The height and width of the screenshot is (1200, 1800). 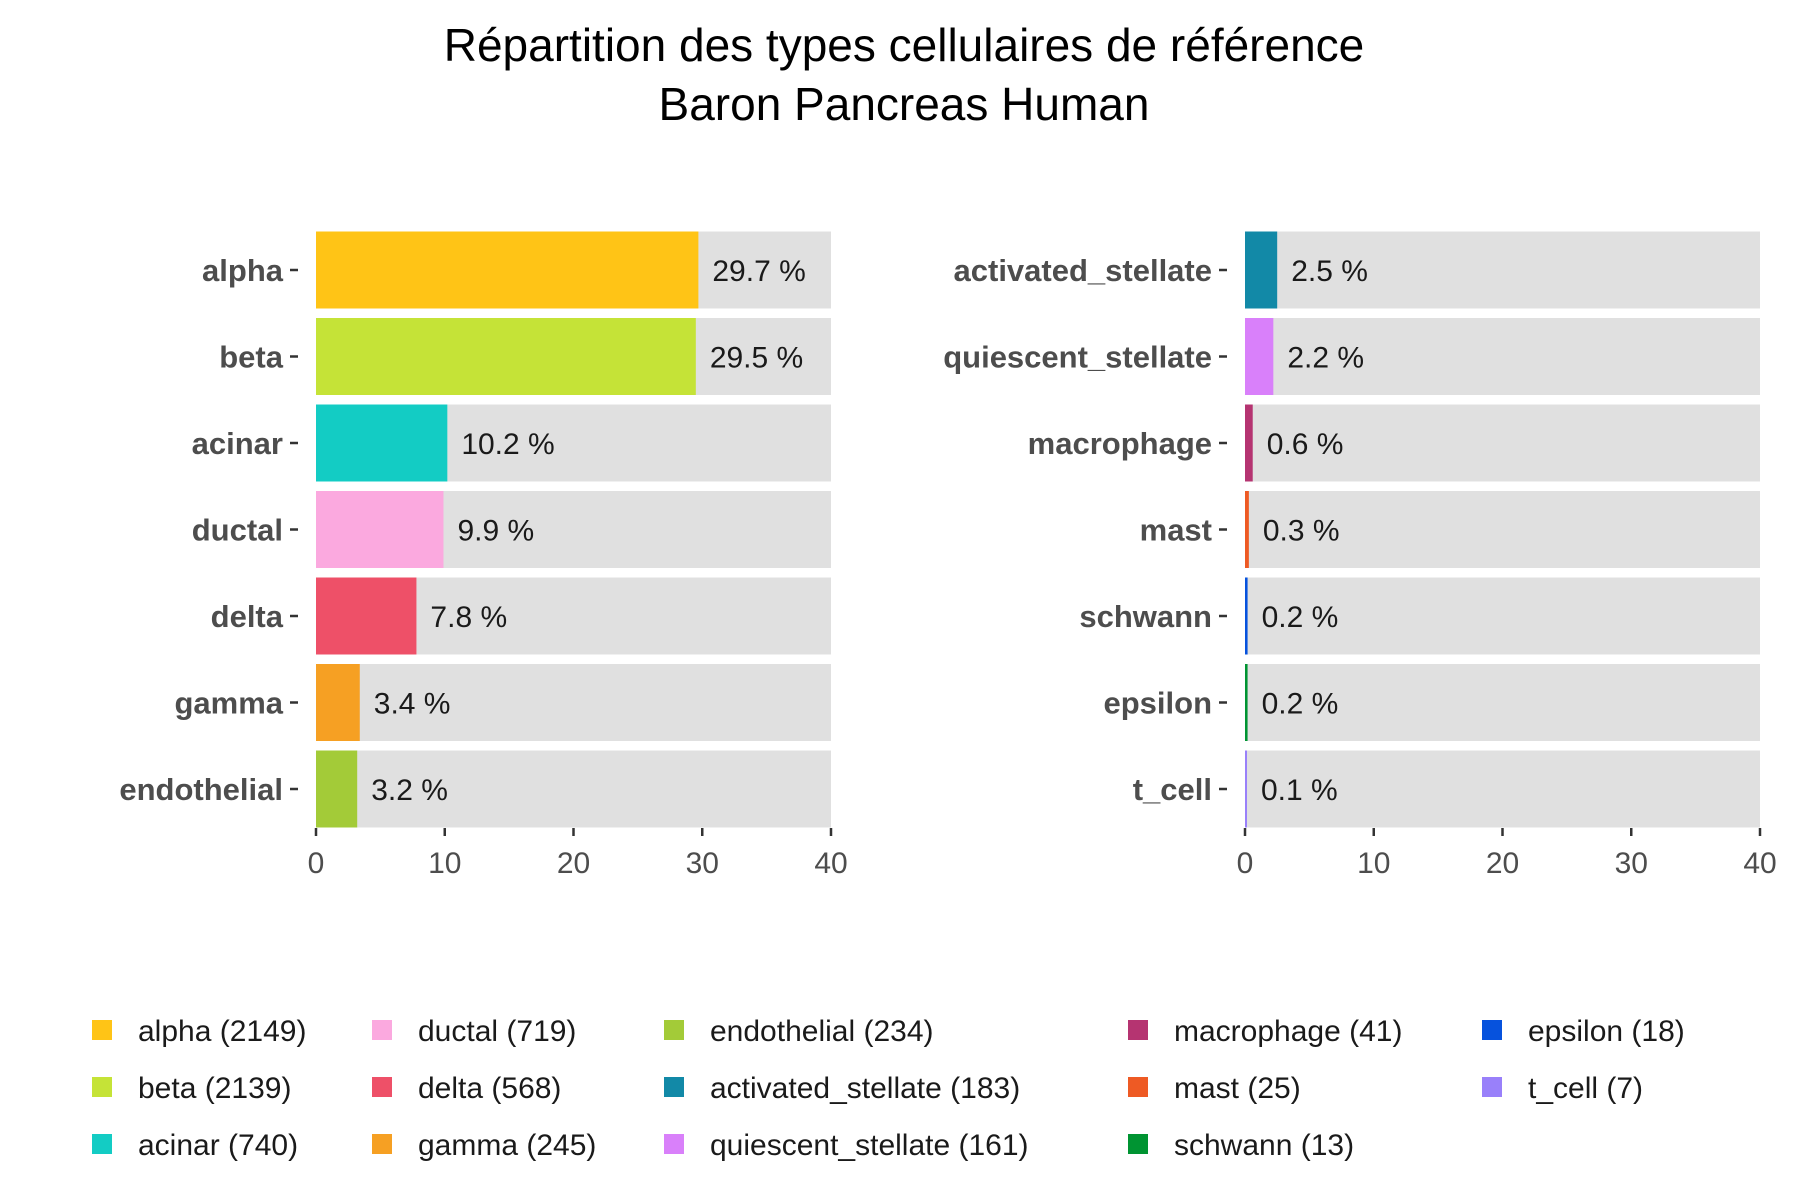 I want to click on legend-item: alpha (2149), so click(x=199, y=1031).